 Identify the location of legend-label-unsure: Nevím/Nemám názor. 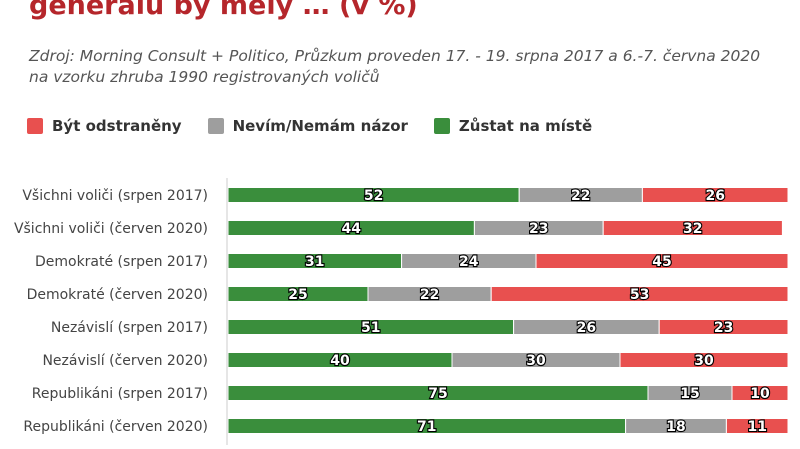
(320, 126).